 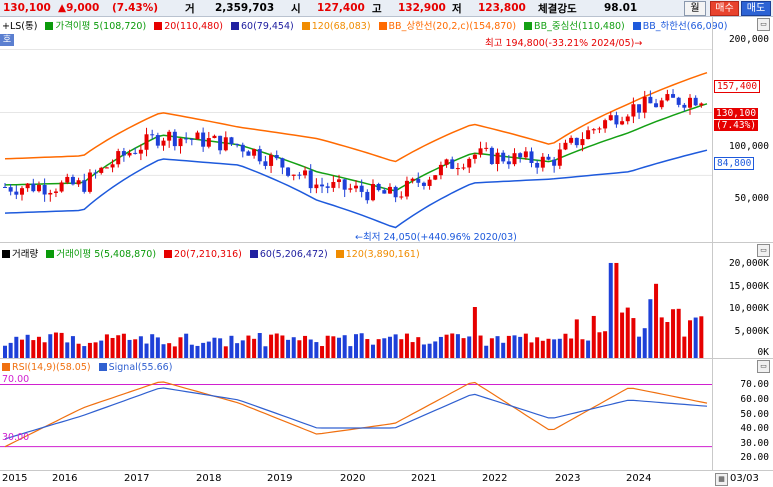 I want to click on buy-button: 매수, so click(x=724, y=8).